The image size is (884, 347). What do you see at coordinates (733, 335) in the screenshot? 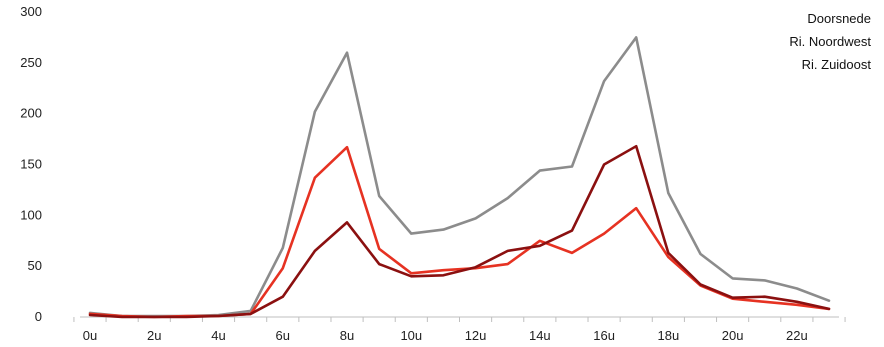
I see `x-tick-label: 20u` at bounding box center [733, 335].